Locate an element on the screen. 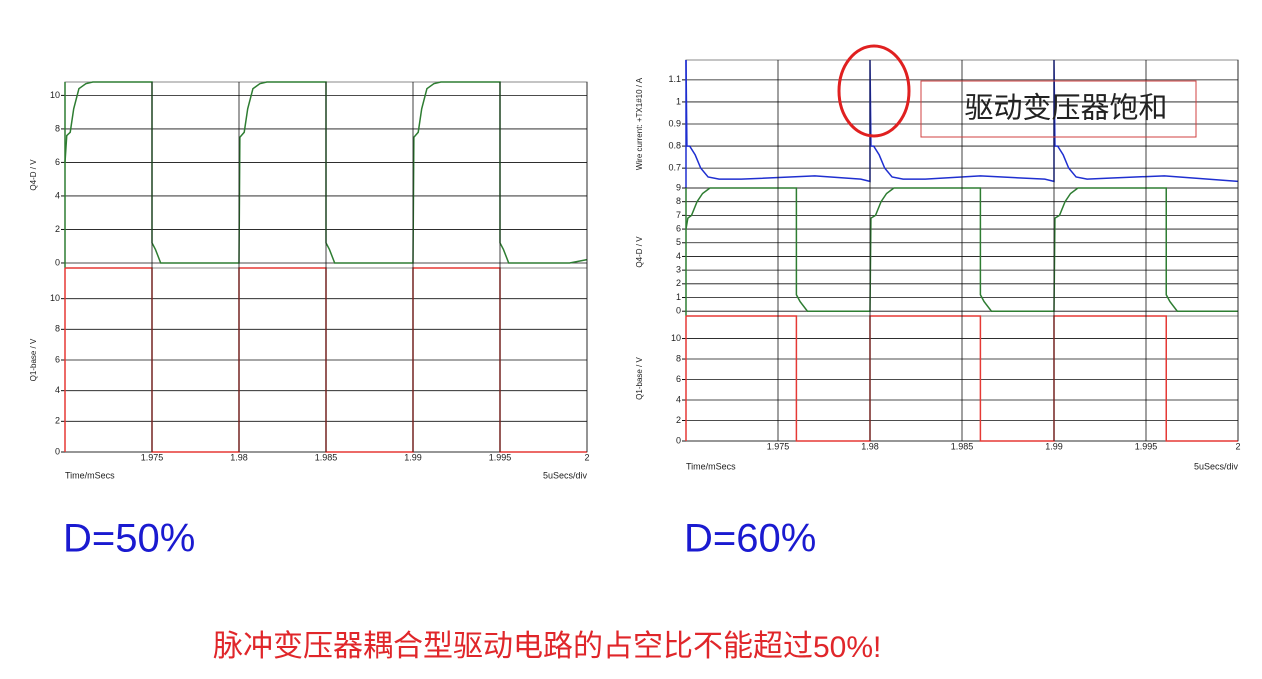 The image size is (1262, 679). y-tick-label: 7 is located at coordinates (678, 215).